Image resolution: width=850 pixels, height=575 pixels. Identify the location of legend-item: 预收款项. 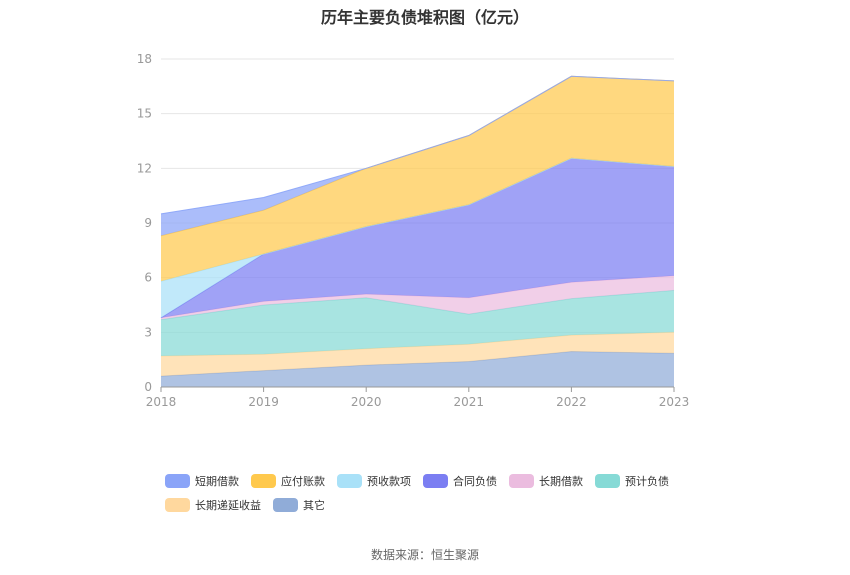
(374, 481).